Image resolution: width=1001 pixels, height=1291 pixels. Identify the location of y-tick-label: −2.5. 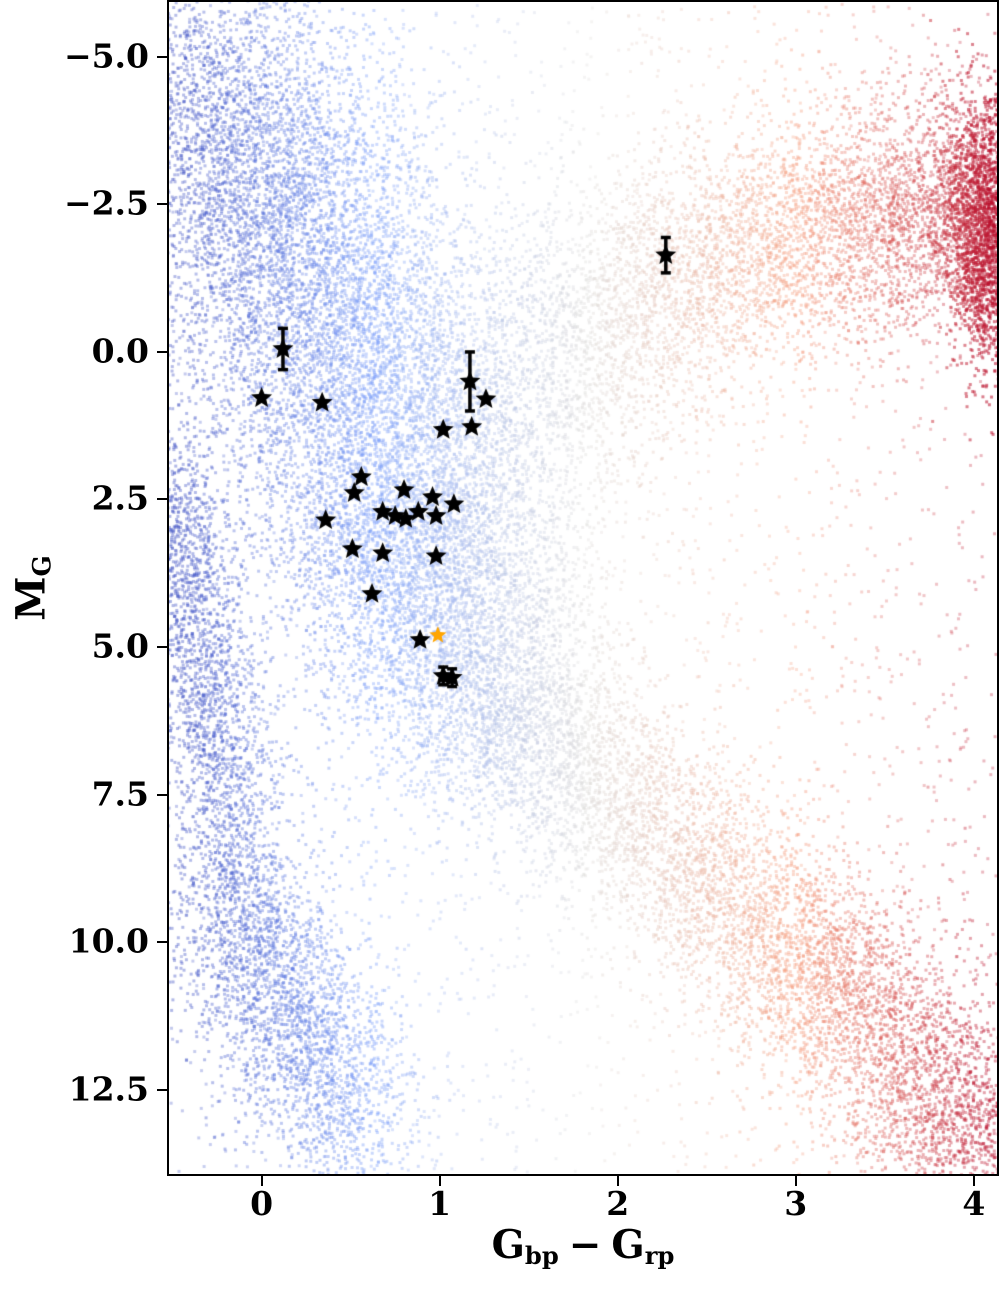
(106, 204).